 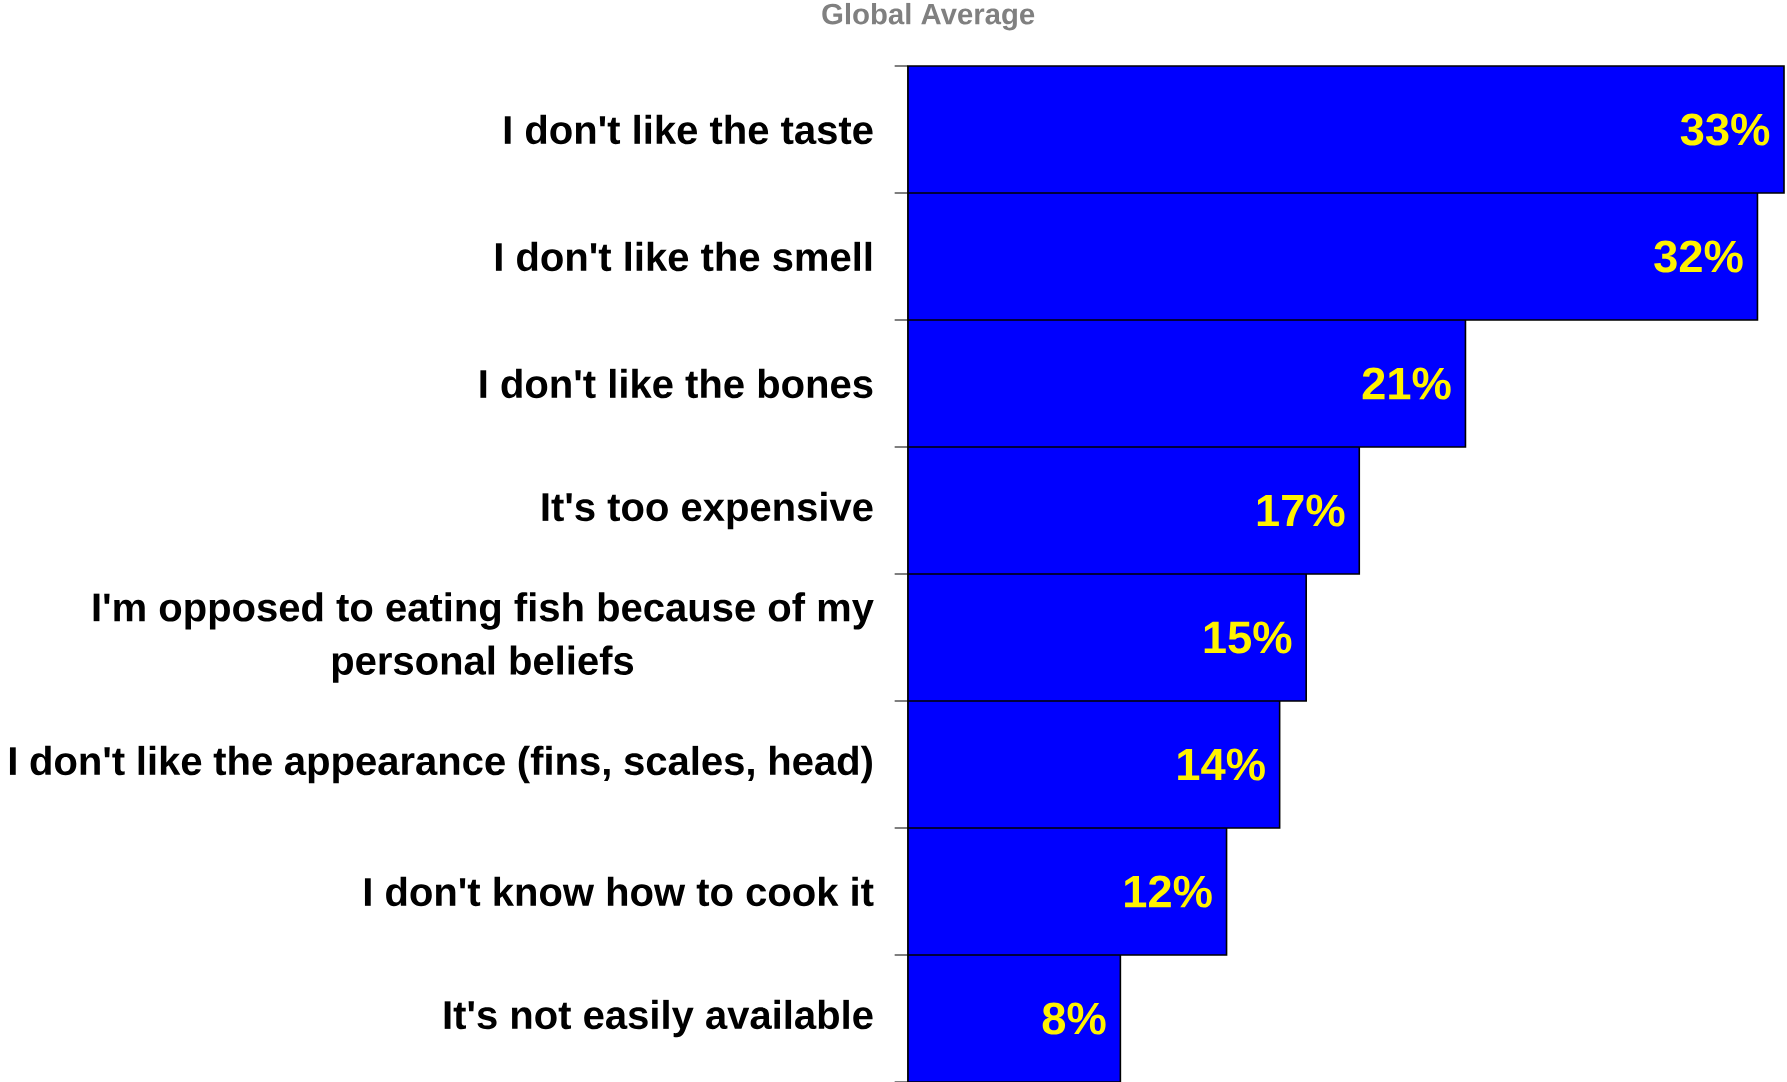 What do you see at coordinates (928, 16) in the screenshot?
I see `chart-title: Global Average` at bounding box center [928, 16].